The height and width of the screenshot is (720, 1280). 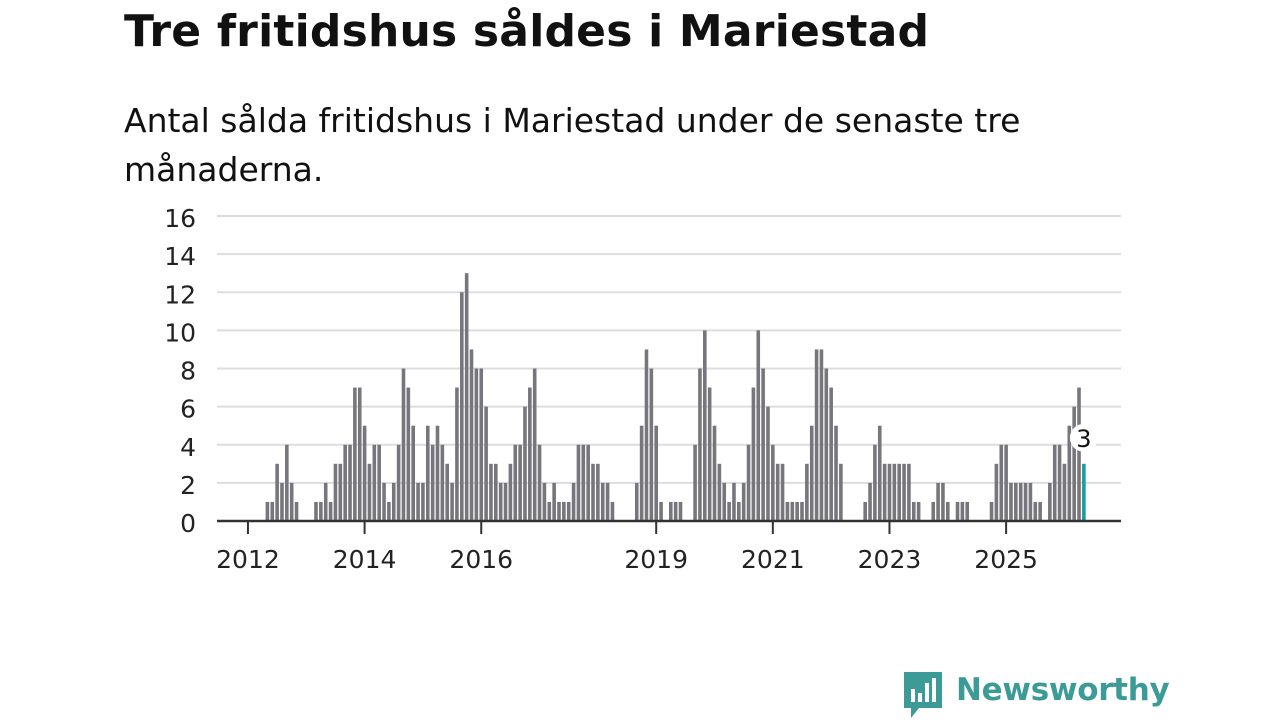 I want to click on x-tick-label: 2021, so click(x=773, y=559).